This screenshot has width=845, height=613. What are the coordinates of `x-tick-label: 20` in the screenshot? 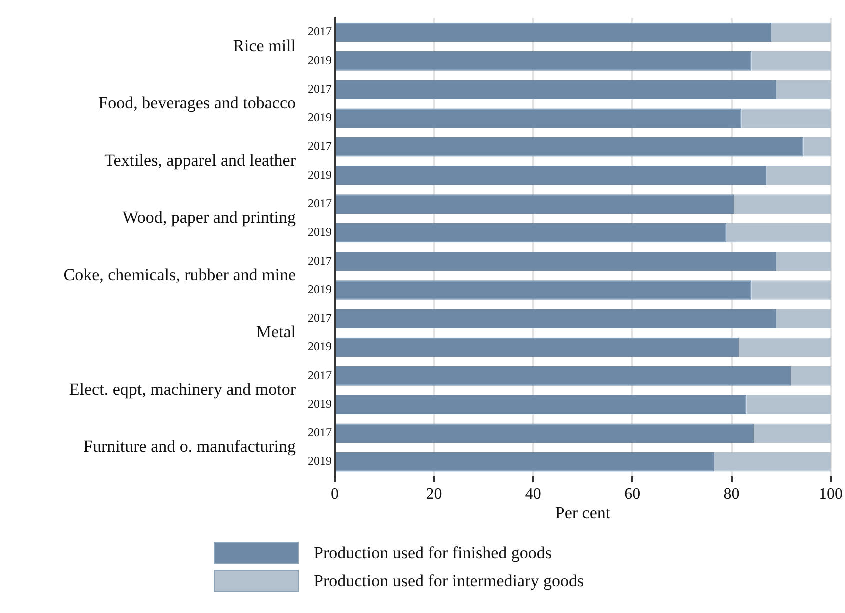 It's located at (434, 495).